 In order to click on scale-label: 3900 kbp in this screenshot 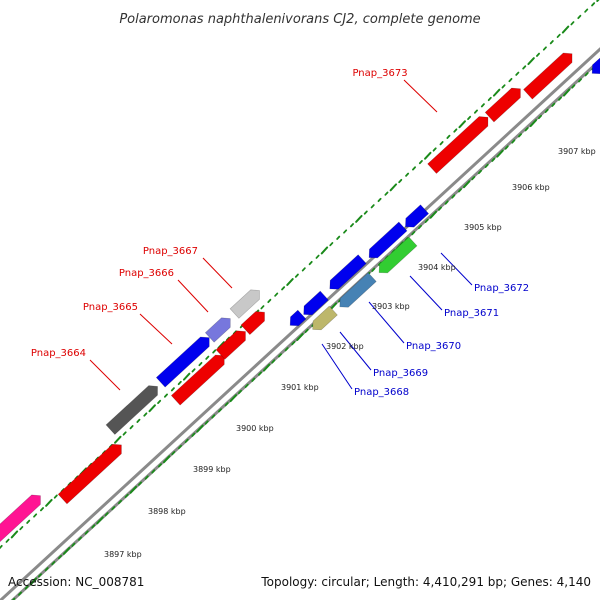, I will do `click(255, 428)`.